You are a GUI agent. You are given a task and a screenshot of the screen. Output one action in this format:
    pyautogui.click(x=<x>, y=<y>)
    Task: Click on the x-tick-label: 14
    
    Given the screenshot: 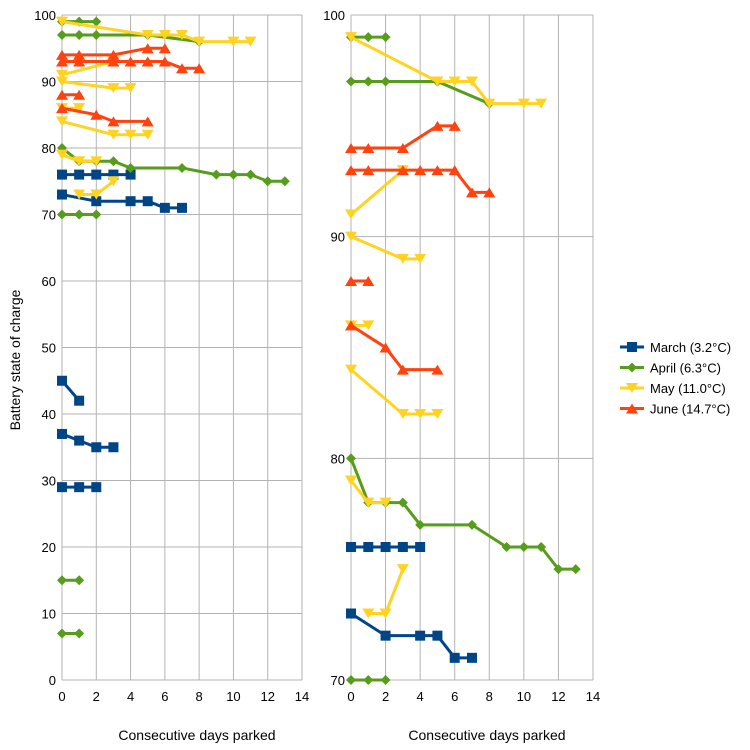 What is the action you would take?
    pyautogui.click(x=302, y=696)
    